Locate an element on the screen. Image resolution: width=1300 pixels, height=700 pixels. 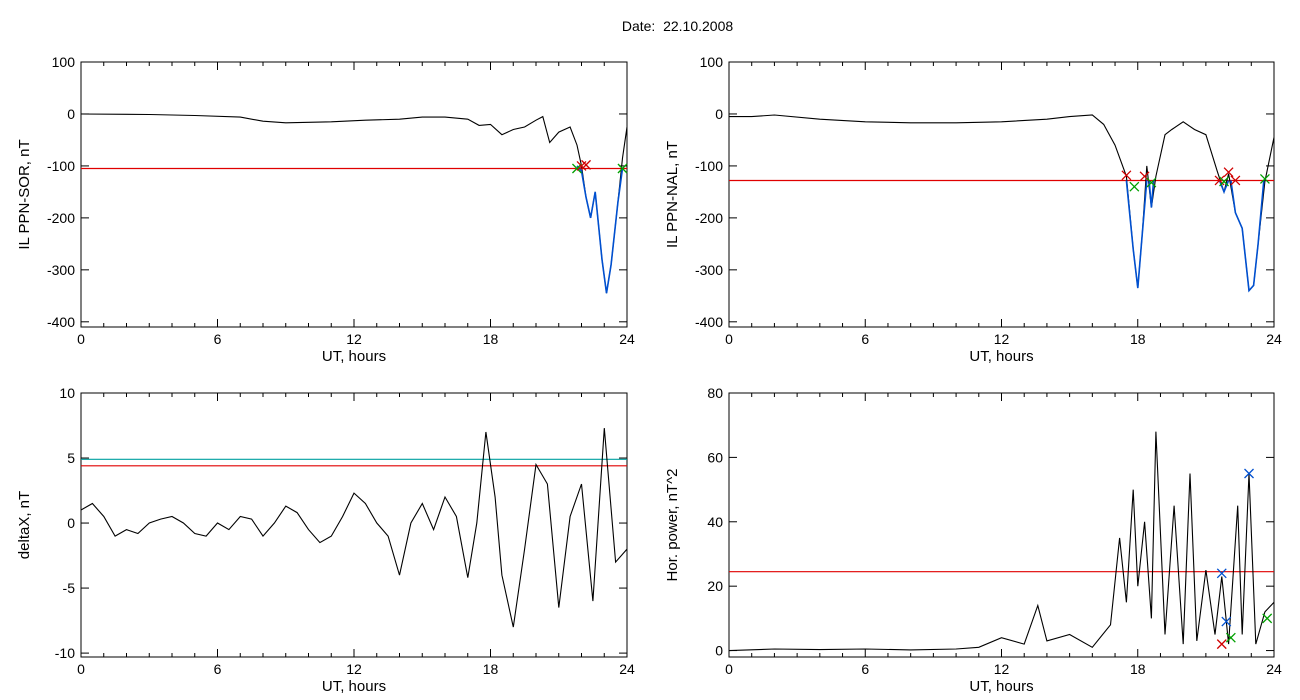
y-tick-label: 5 is located at coordinates (71, 458).